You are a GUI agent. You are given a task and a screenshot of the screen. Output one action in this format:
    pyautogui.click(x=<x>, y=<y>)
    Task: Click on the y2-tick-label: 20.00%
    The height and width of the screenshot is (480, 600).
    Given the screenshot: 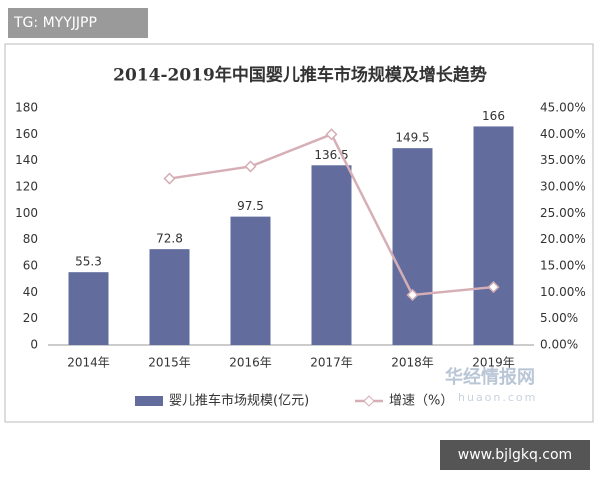 What is the action you would take?
    pyautogui.click(x=563, y=239)
    